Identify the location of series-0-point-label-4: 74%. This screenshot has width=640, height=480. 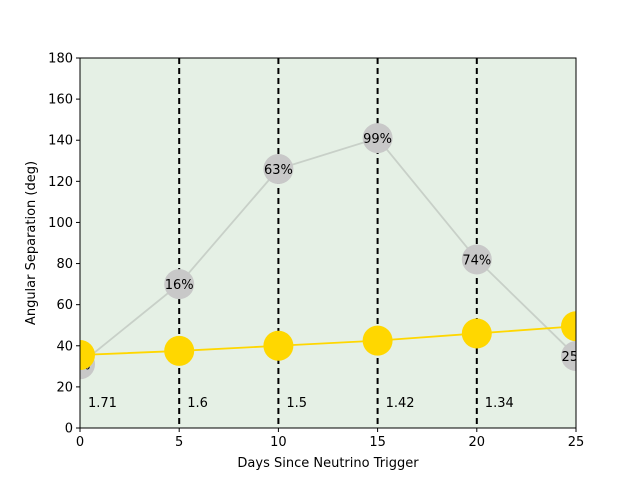
(476, 260).